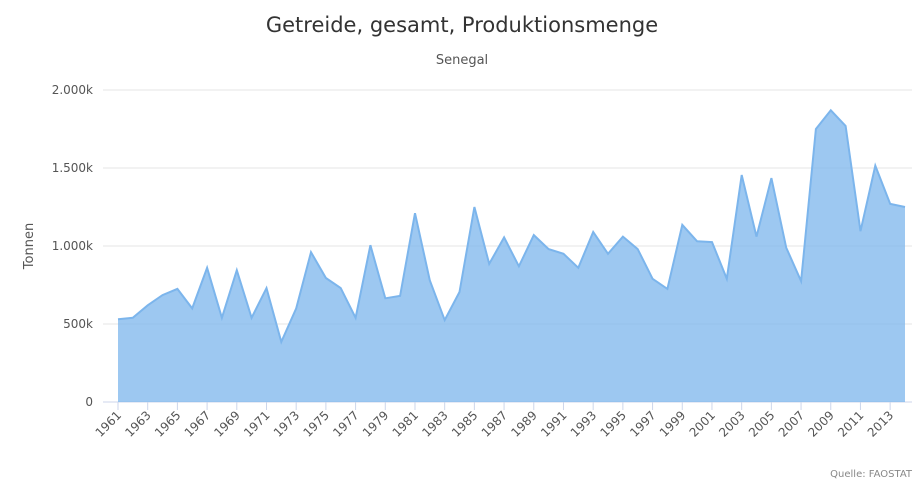 The image size is (923, 487). What do you see at coordinates (78, 324) in the screenshot?
I see `y-tick-label: 500k` at bounding box center [78, 324].